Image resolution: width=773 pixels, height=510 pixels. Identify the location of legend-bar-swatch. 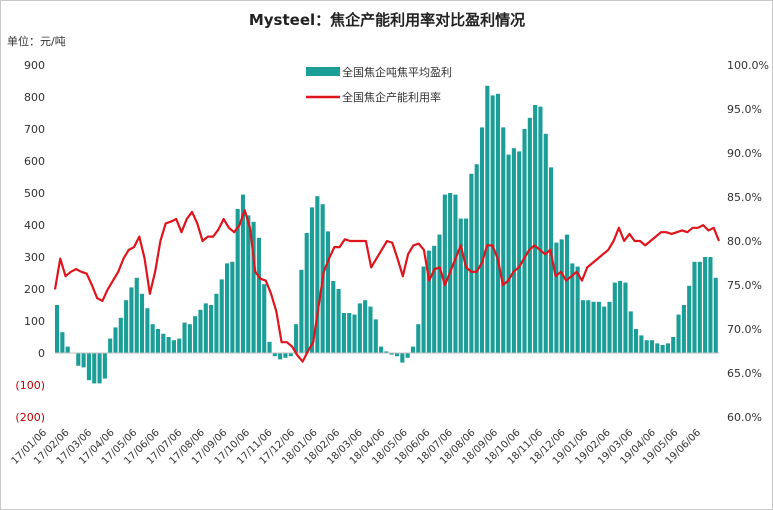
(323, 71).